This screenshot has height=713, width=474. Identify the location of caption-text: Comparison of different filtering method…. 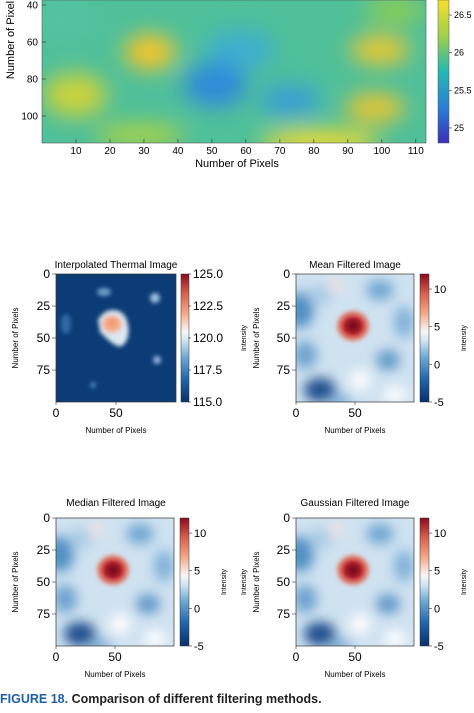
(196, 699).